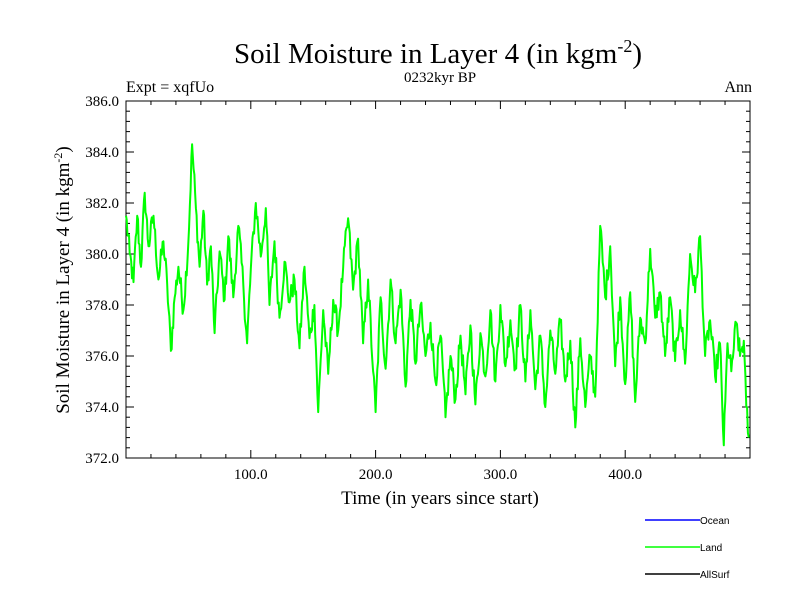  Describe the element at coordinates (687, 548) in the screenshot. I see `legend: Ocean Land AllSurf` at that location.